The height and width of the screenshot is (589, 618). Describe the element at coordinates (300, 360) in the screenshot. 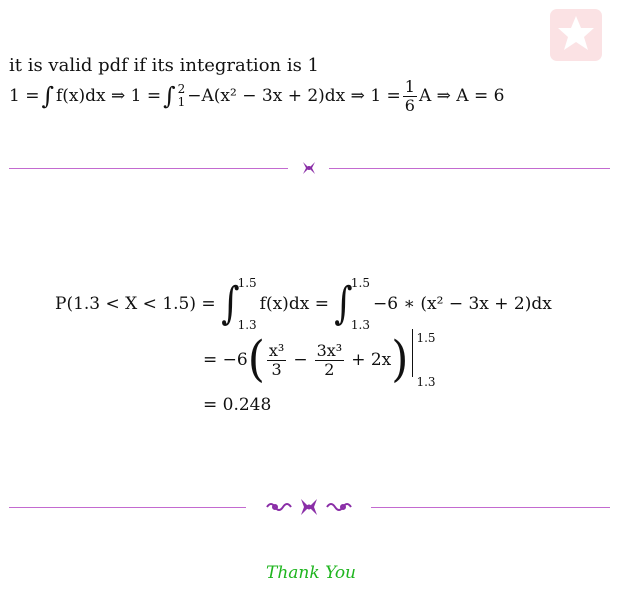

I see `minus-sign: −` at that location.